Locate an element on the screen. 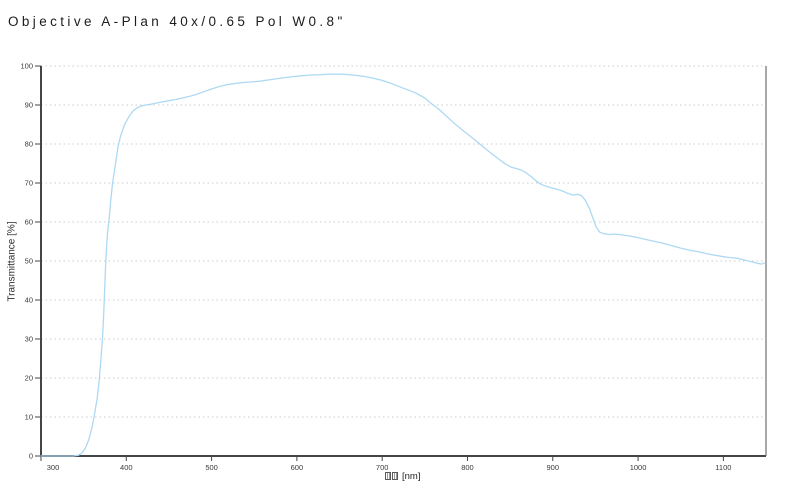 The image size is (800, 500). x-tick-label-400: 400 is located at coordinates (126, 467).